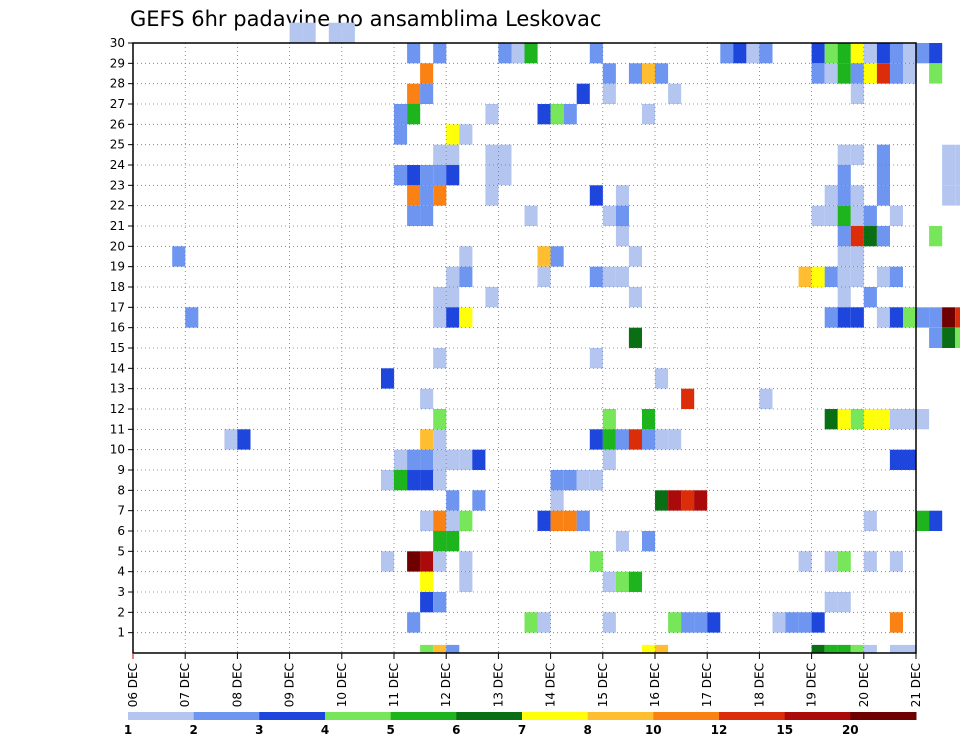 The width and height of the screenshot is (960, 742). Describe the element at coordinates (117, 165) in the screenshot. I see `y-tick-label: 24` at that location.